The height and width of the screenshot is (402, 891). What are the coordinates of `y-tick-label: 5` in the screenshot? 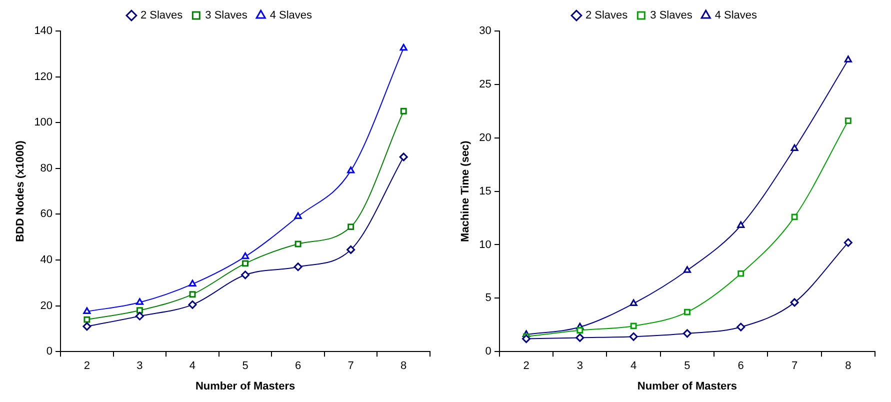 It's located at (488, 298).